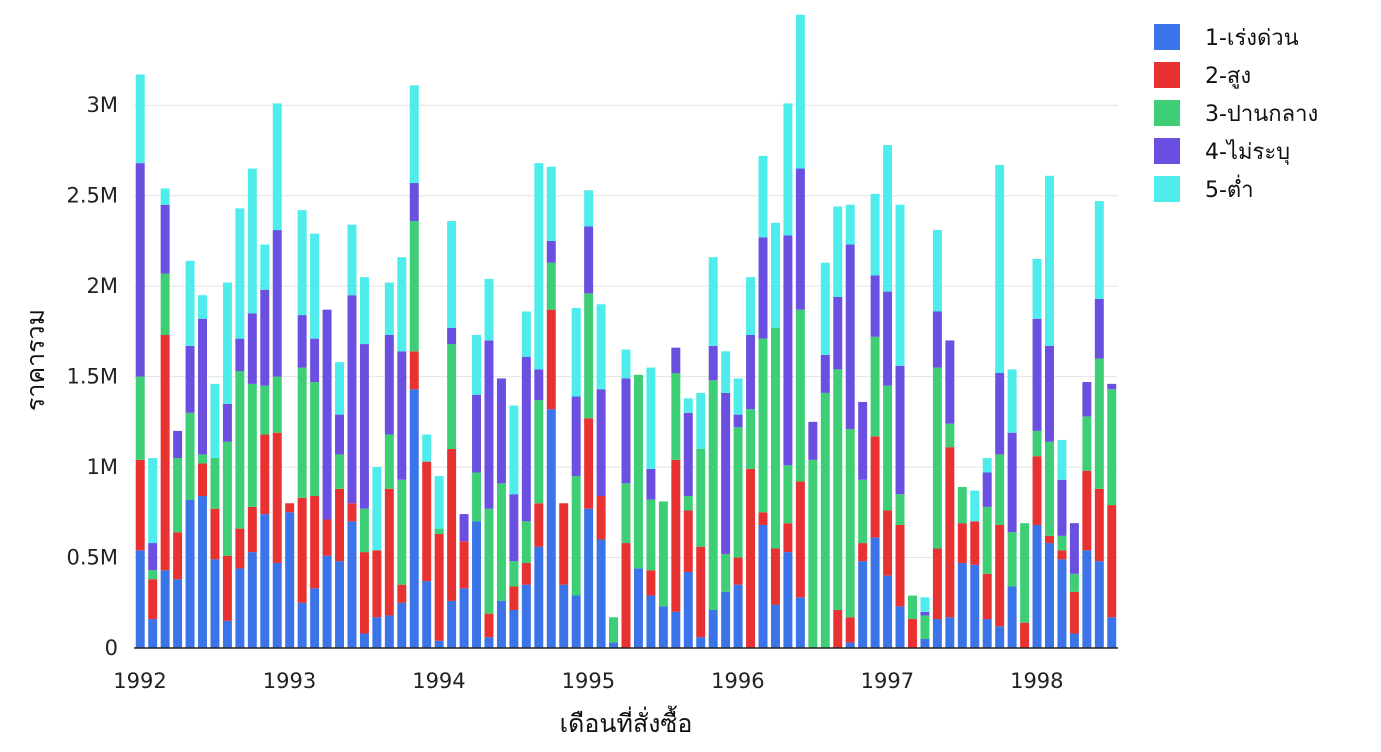  Describe the element at coordinates (1261, 114) in the screenshot. I see `legend-label: 3-ปานกลาง` at that location.